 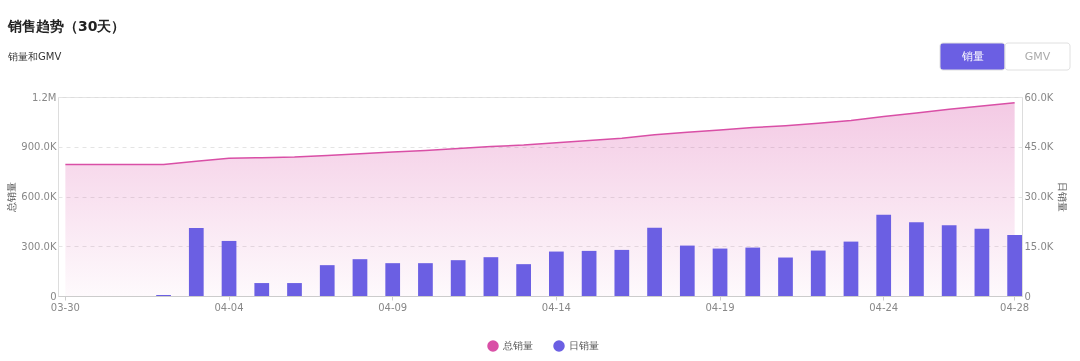 What do you see at coordinates (65, 307) in the screenshot?
I see `x-tick-label: 03-30` at bounding box center [65, 307].